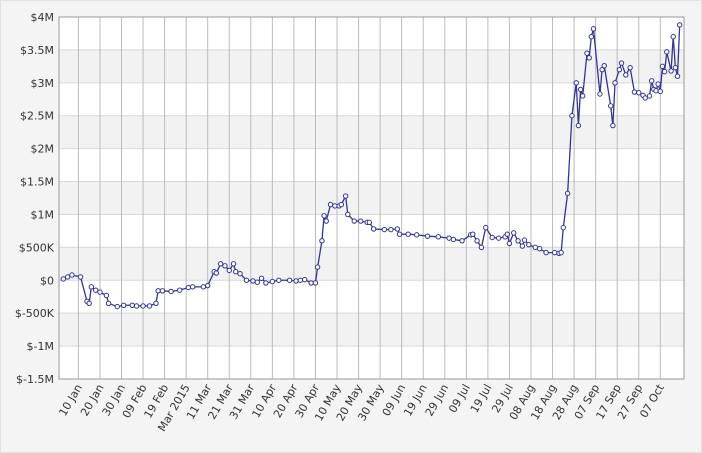 The image size is (702, 453). What do you see at coordinates (40, 346) in the screenshot?
I see `y-tick-label: $-1M` at bounding box center [40, 346].